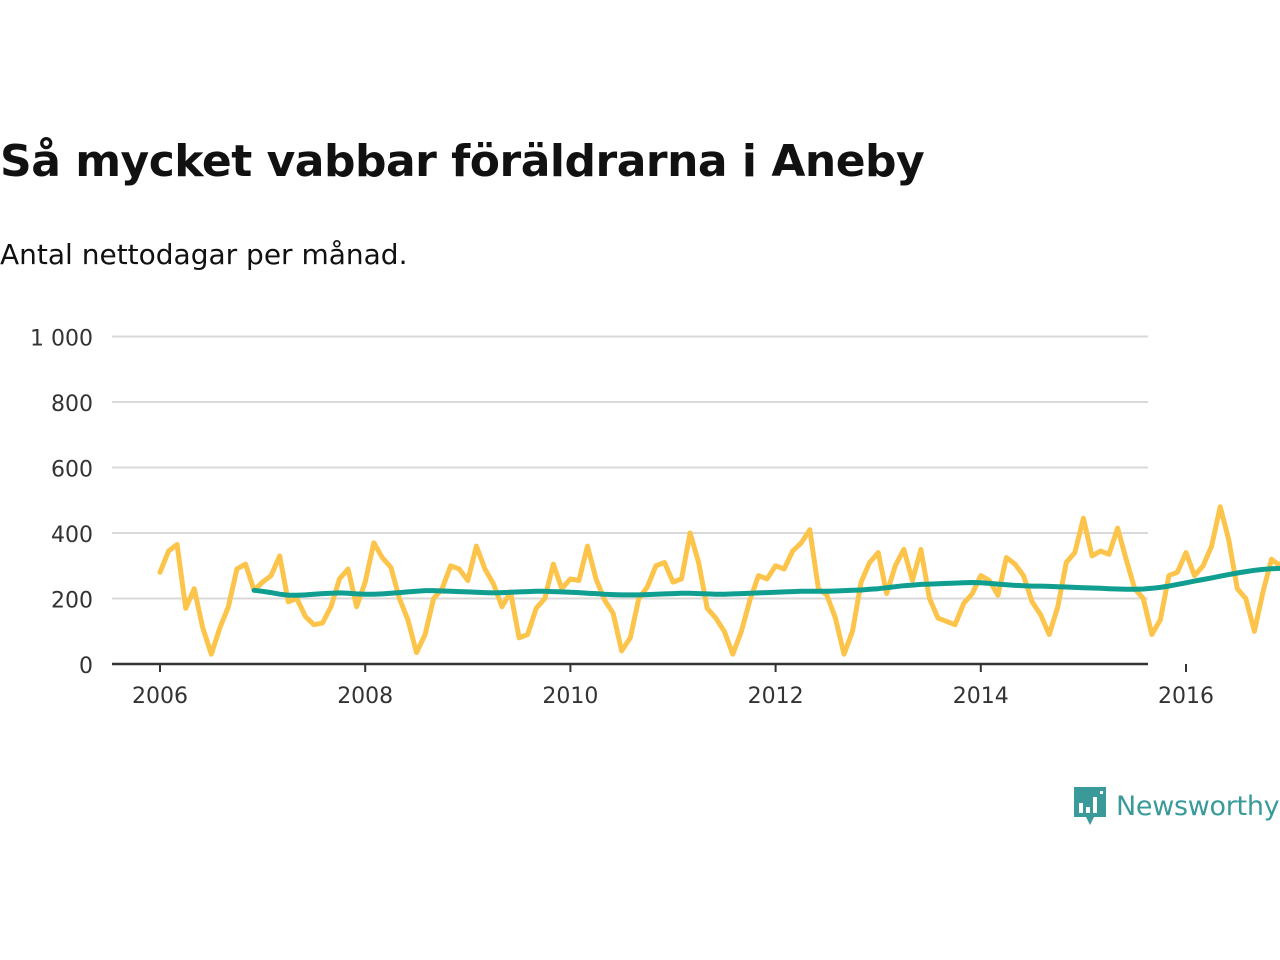 The width and height of the screenshot is (1280, 960). I want to click on series-line-trend, so click(765, 581).